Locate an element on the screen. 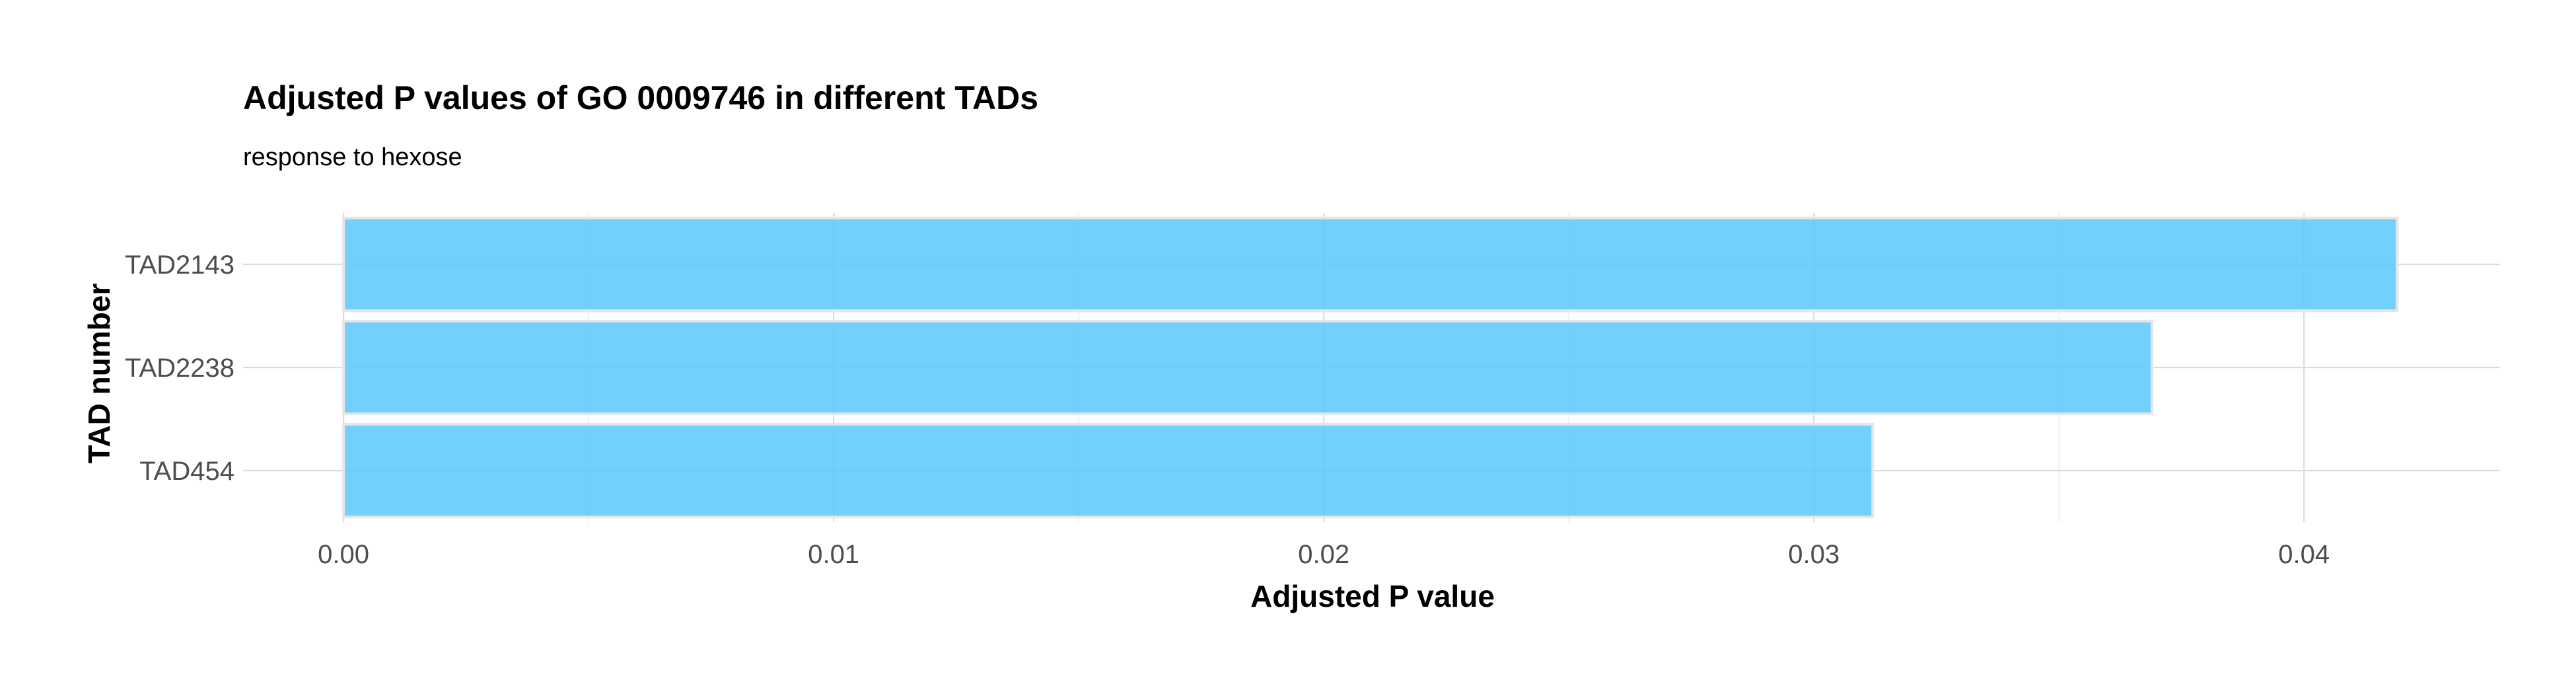 The width and height of the screenshot is (2576, 694). x-tick-label: 0.03 is located at coordinates (1814, 554).